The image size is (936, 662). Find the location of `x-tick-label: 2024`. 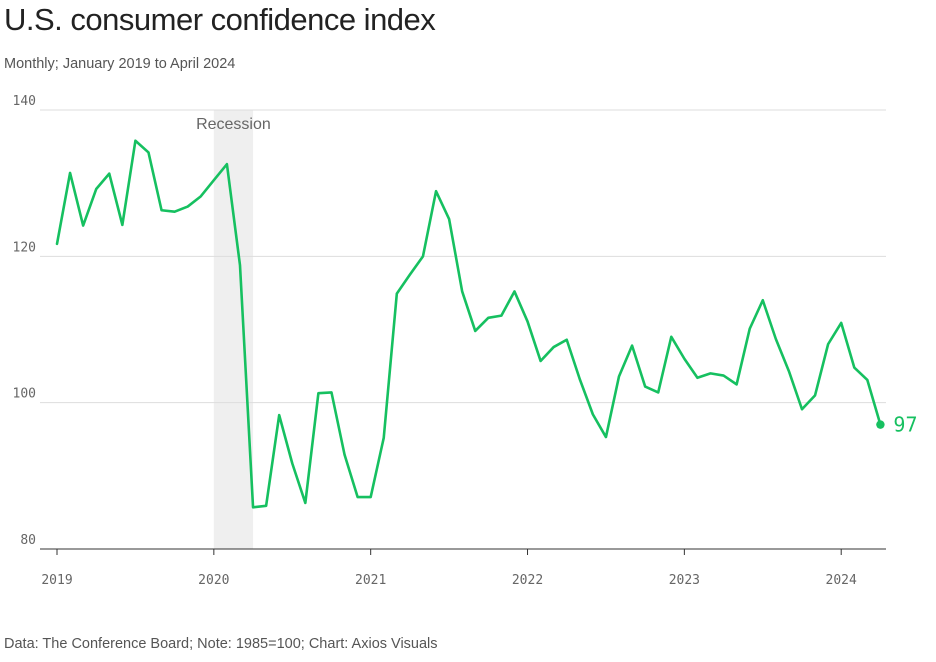

x-tick-label: 2024 is located at coordinates (841, 580).